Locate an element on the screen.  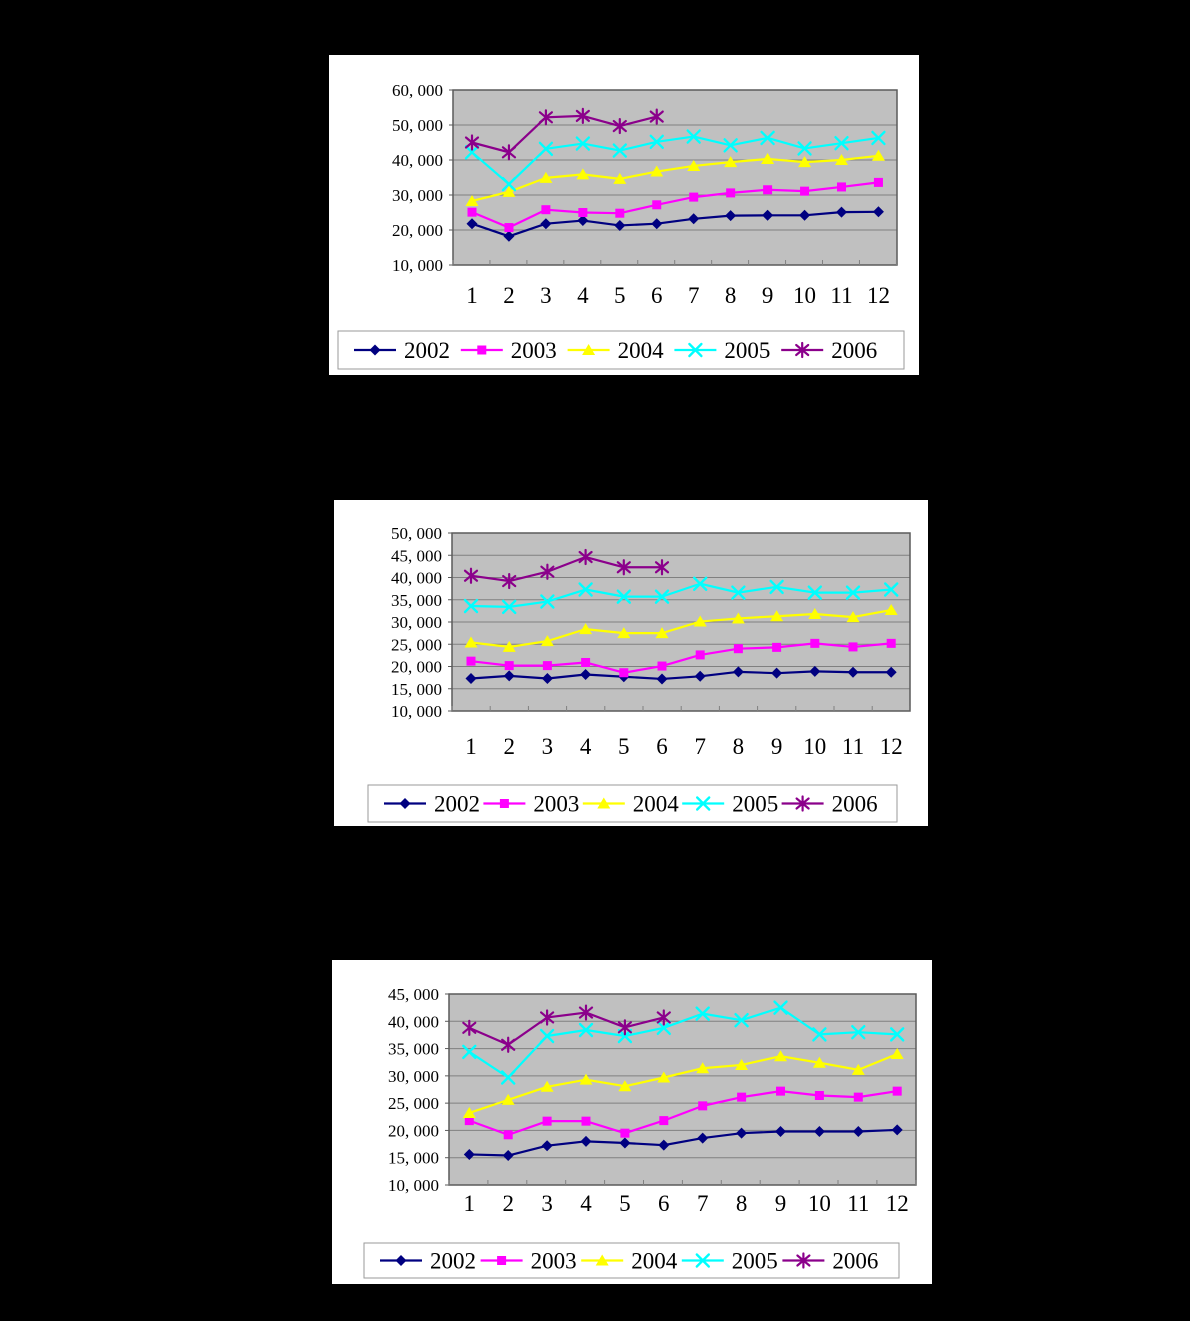
gridlines is located at coordinates (680, 1089).